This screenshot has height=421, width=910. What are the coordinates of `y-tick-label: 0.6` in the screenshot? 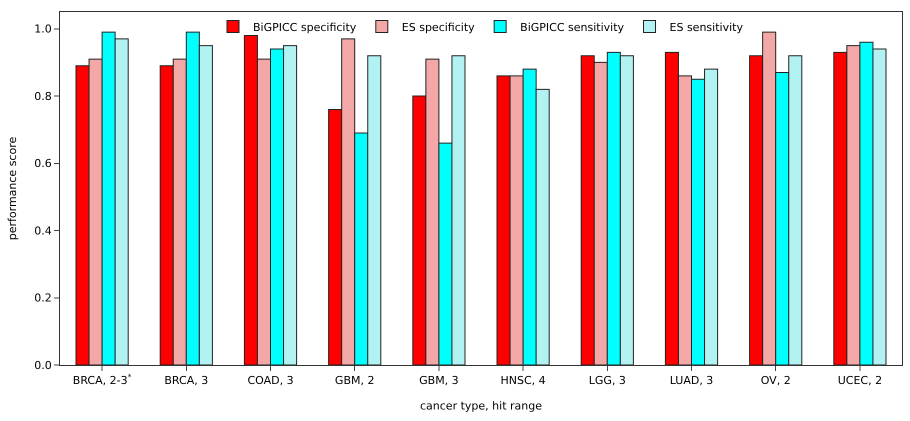 It's located at (43, 163).